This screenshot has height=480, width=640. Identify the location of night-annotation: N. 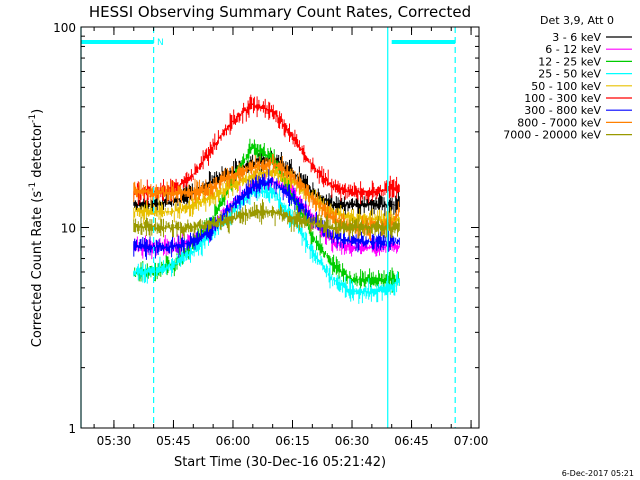
(160, 43).